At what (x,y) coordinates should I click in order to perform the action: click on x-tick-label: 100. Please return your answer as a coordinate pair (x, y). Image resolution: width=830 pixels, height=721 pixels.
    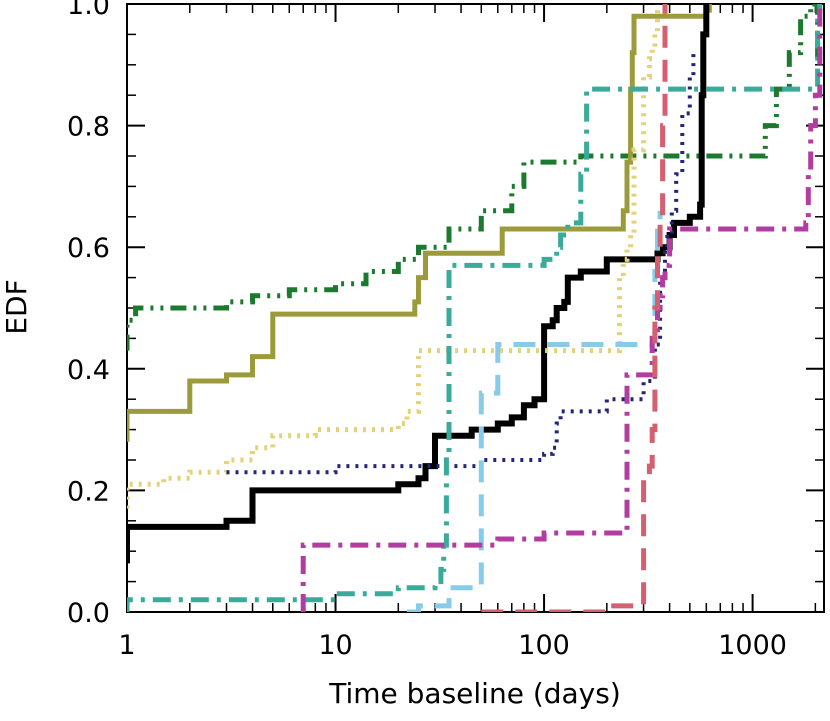
    Looking at the image, I should click on (544, 645).